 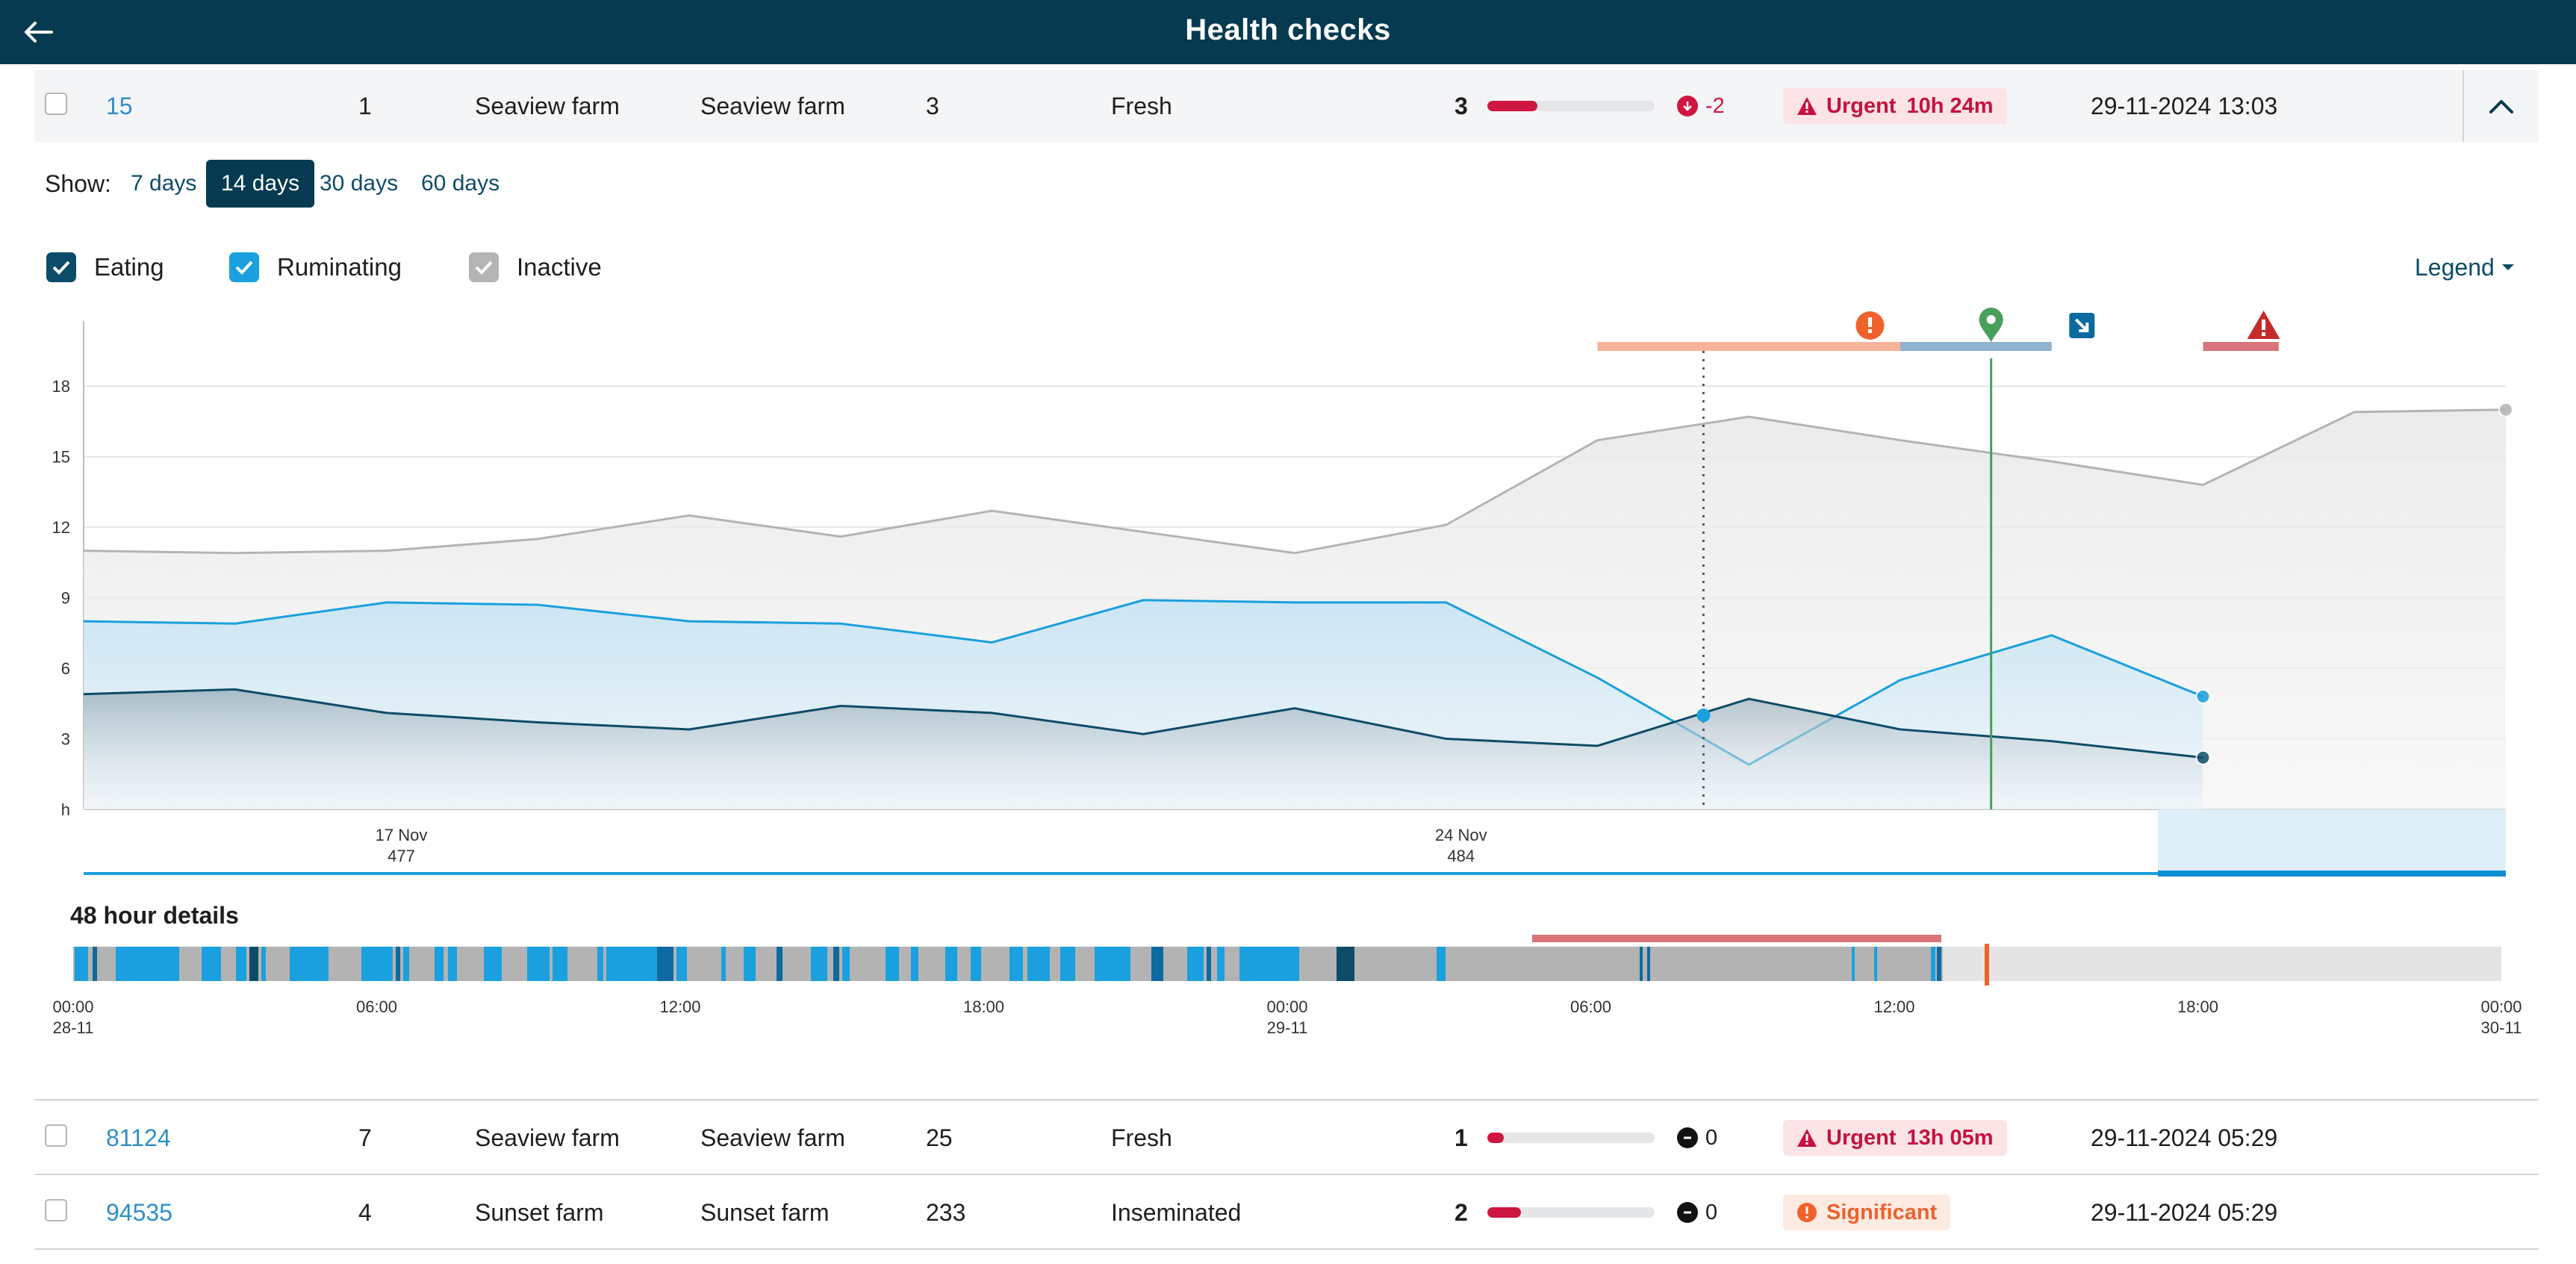 What do you see at coordinates (154, 915) in the screenshot?
I see `details-48h-title: 48 hour details` at bounding box center [154, 915].